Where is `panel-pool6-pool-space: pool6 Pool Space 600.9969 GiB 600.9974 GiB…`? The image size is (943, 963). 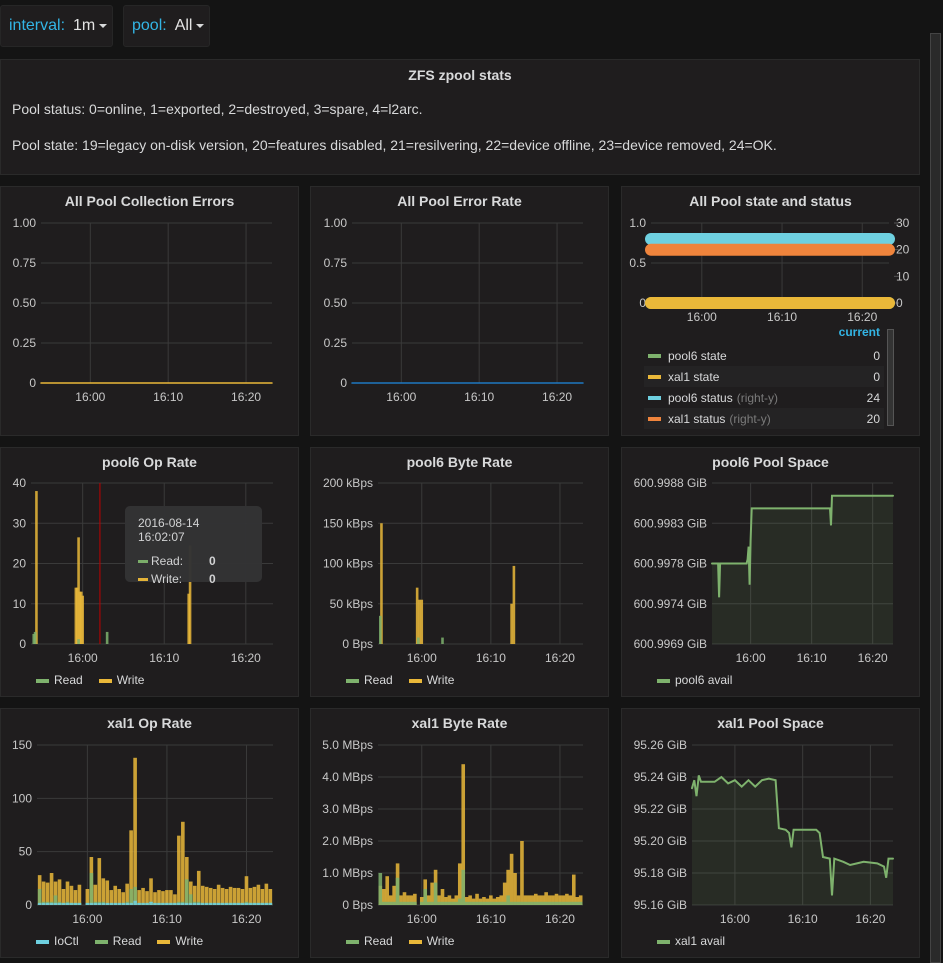 panel-pool6-pool-space: pool6 Pool Space 600.9969 GiB 600.9974 GiB… is located at coordinates (770, 572).